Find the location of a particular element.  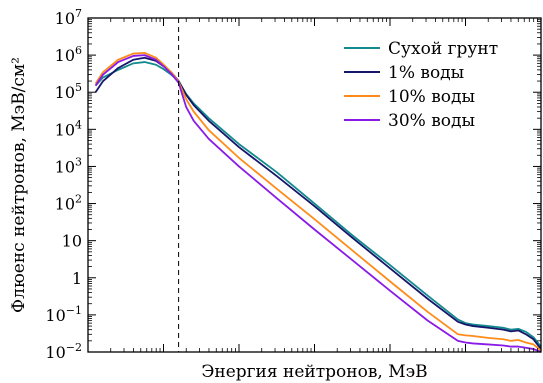

x-axis-title: Энергия нейтронов, МэВ is located at coordinates (314, 372).